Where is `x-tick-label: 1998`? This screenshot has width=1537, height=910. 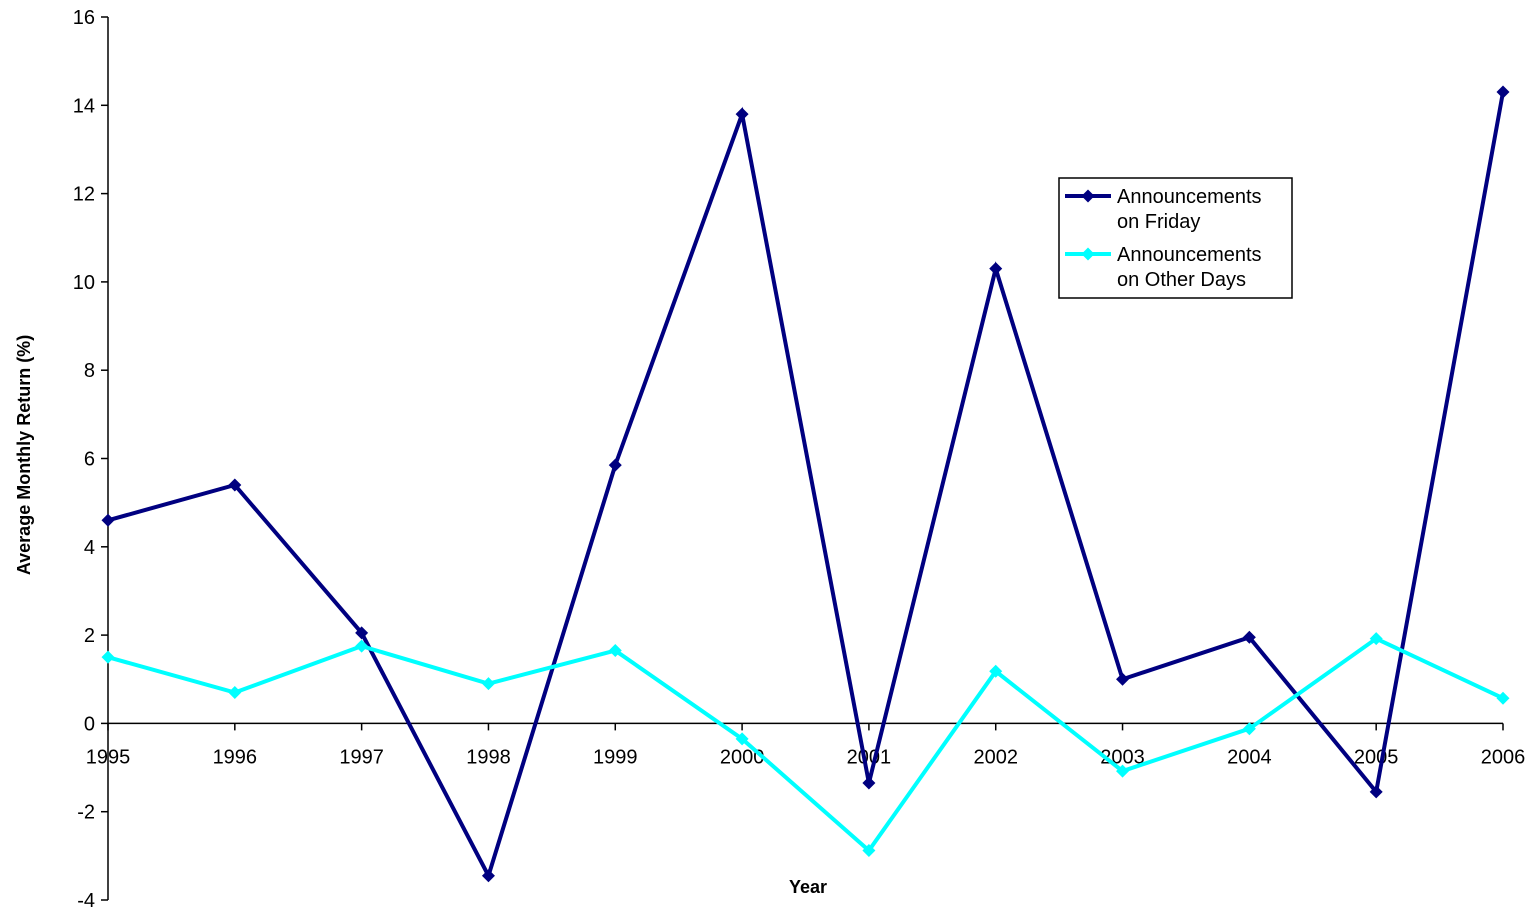 x-tick-label: 1998 is located at coordinates (488, 757).